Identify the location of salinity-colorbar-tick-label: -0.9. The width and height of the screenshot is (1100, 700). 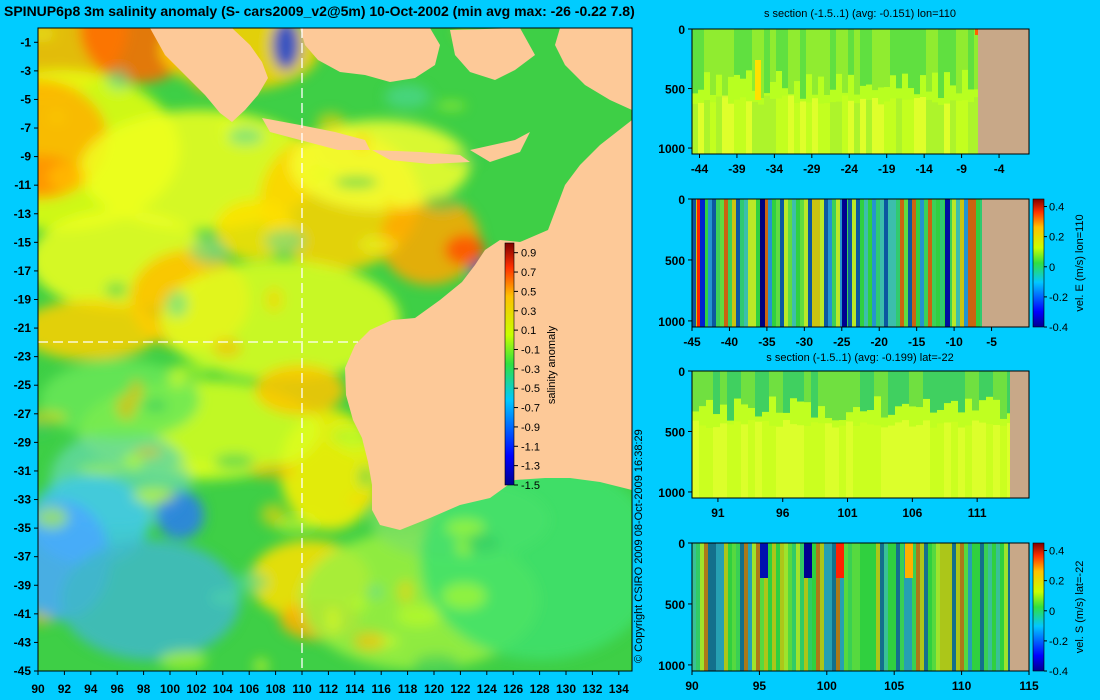
(530, 428).